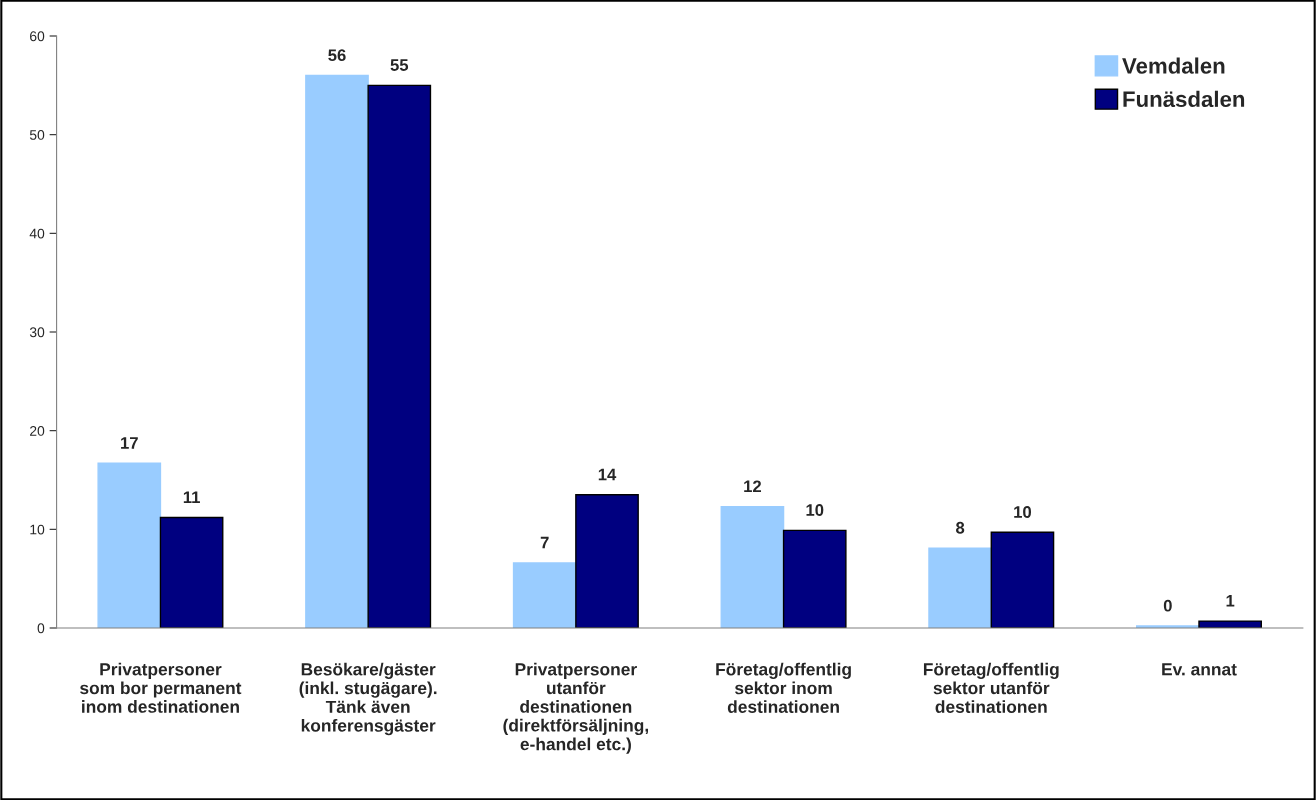 The width and height of the screenshot is (1316, 800). I want to click on y-tick-label: 60, so click(37, 36).